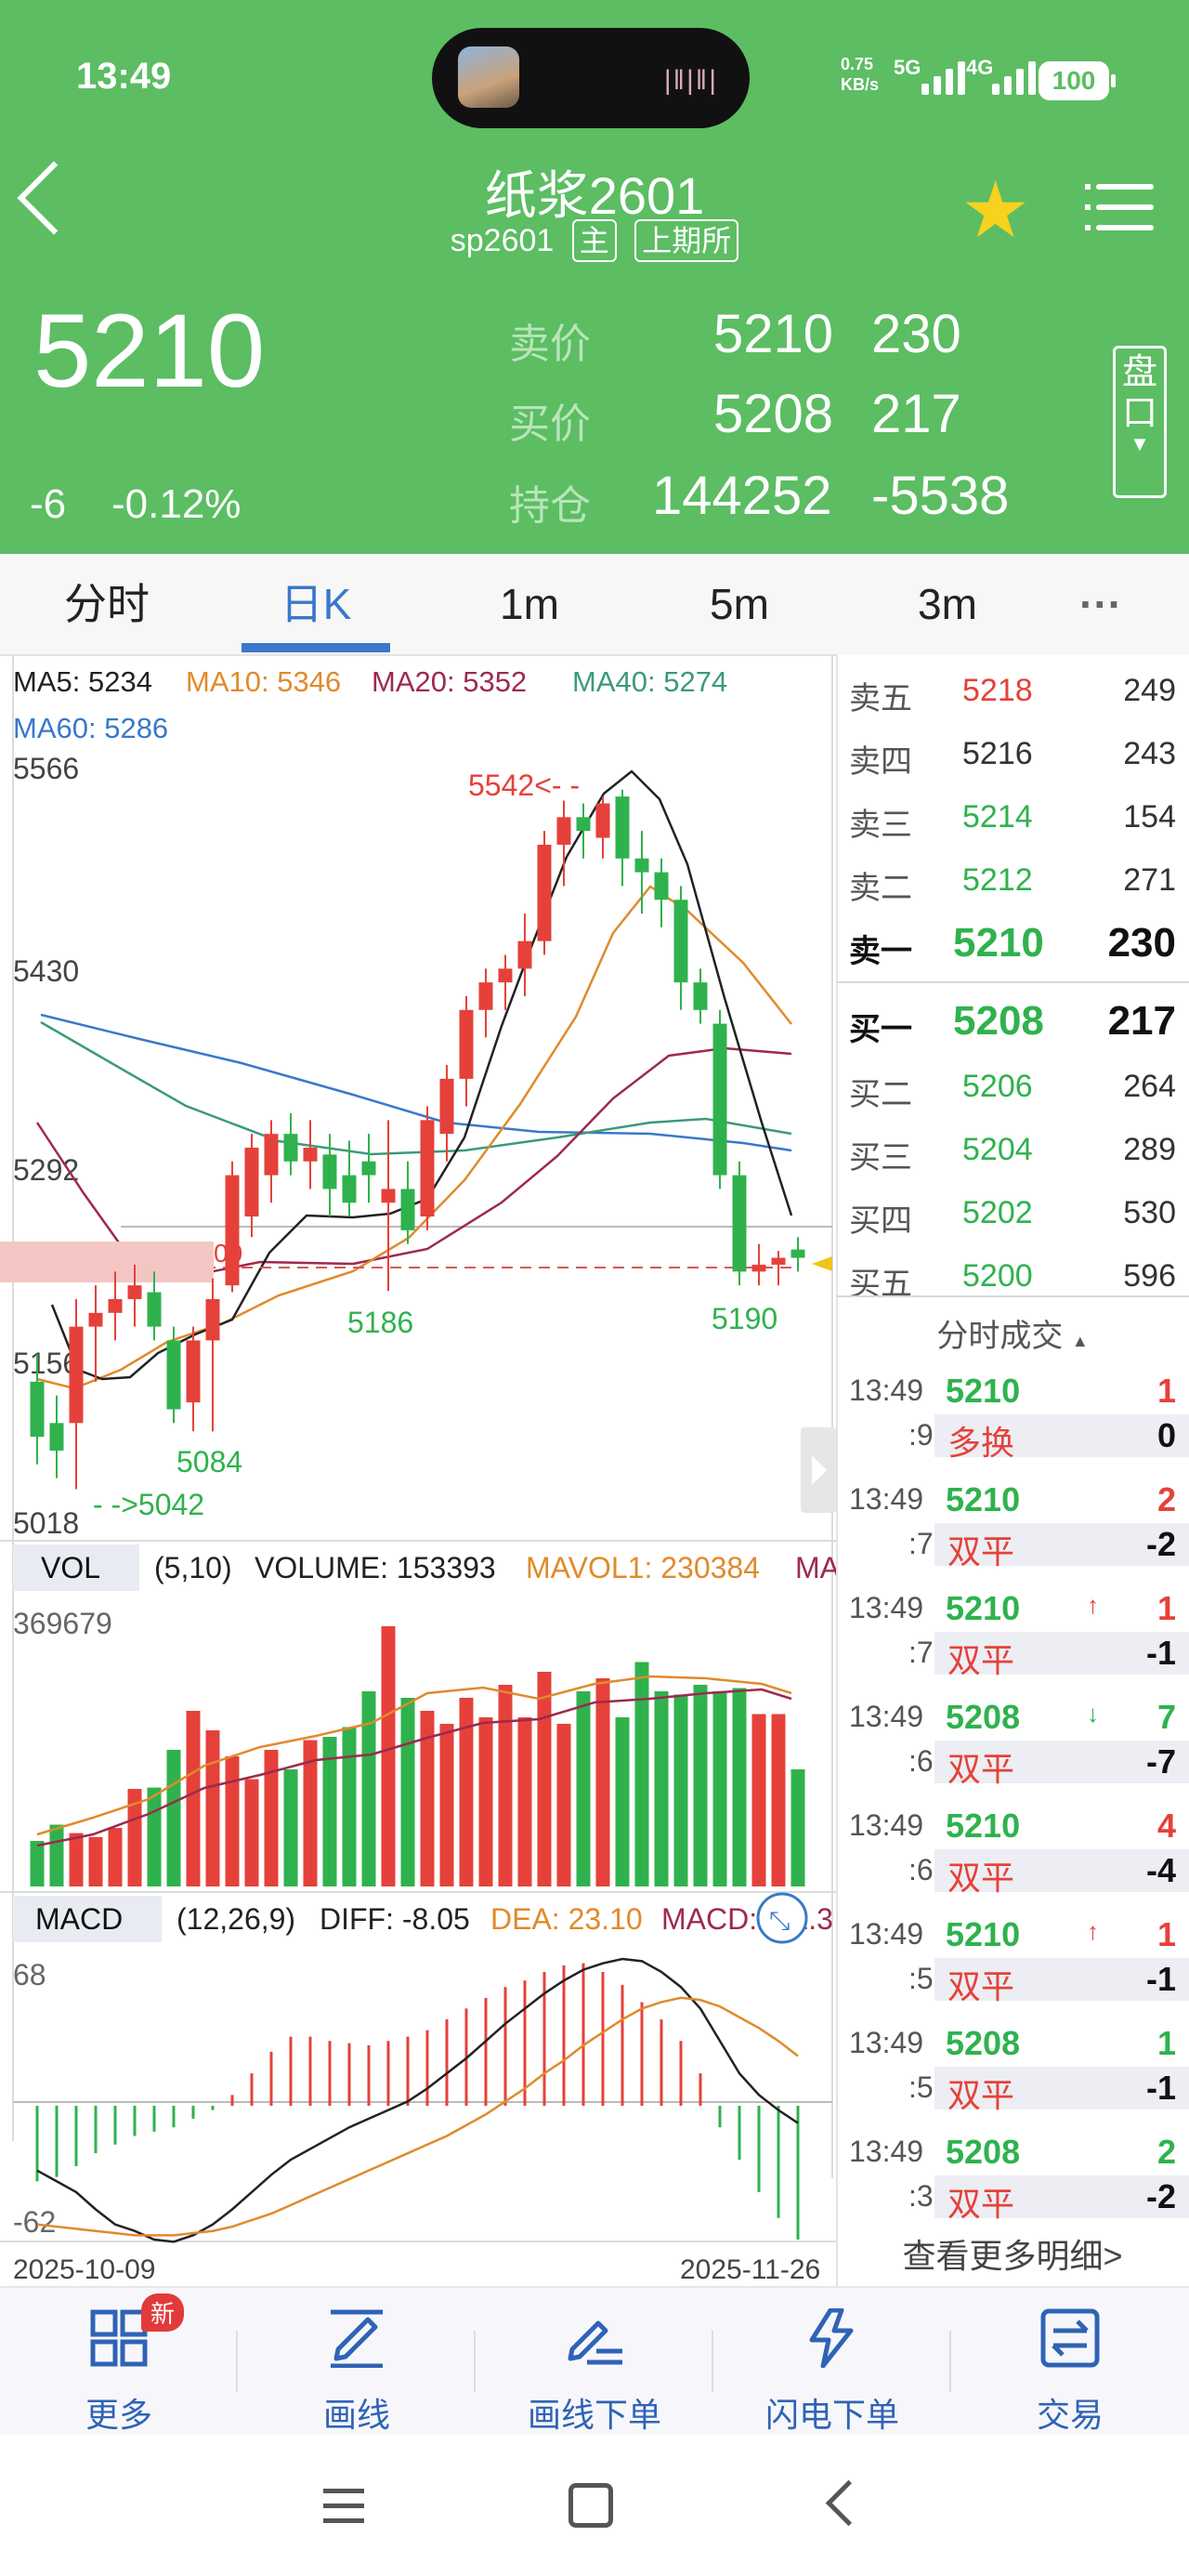 Image resolution: width=1189 pixels, height=2576 pixels. Describe the element at coordinates (590, 2505) in the screenshot. I see `home-icon` at that location.